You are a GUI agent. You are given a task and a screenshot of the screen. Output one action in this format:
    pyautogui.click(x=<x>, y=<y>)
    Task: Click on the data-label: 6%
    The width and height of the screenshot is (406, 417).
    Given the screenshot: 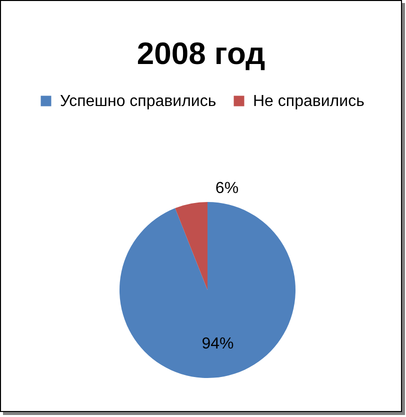 What is the action you would take?
    pyautogui.click(x=227, y=188)
    